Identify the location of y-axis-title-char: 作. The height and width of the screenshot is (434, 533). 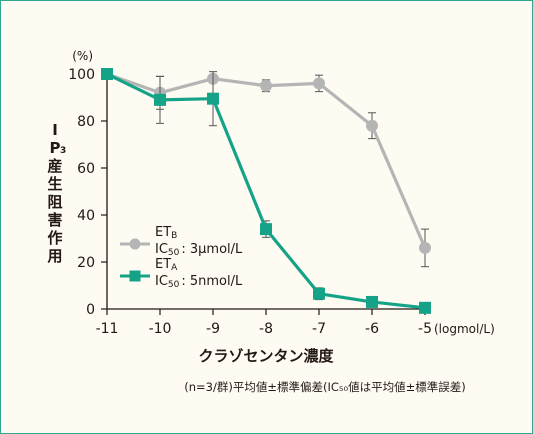
(54, 238).